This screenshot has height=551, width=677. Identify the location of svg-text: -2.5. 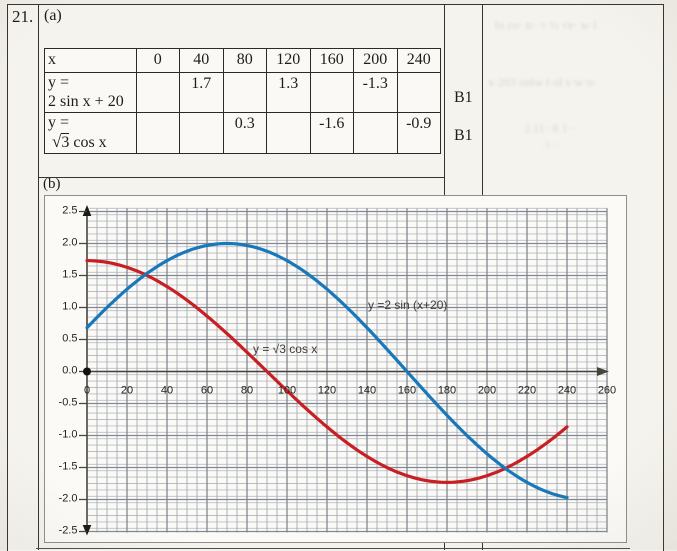
(68, 530).